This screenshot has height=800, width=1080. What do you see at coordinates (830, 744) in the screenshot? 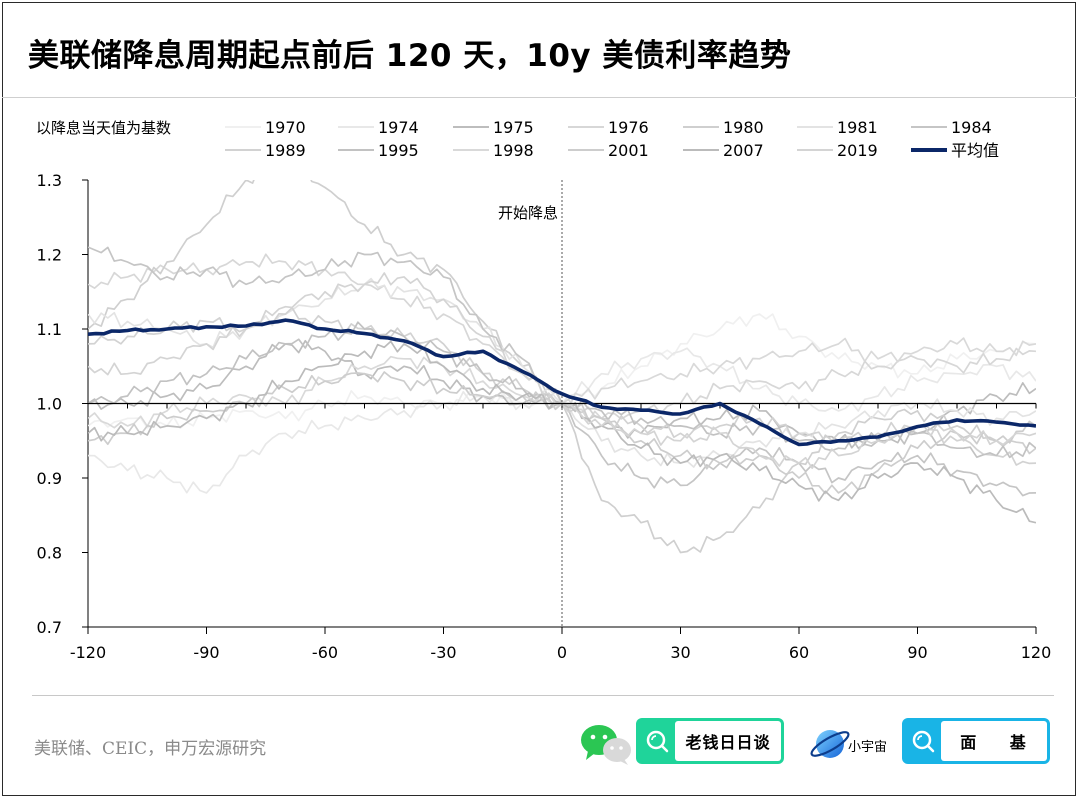
I see `planet-icon` at bounding box center [830, 744].